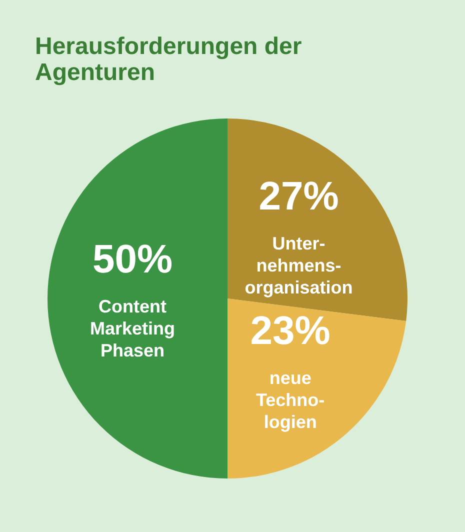 This screenshot has height=532, width=465. Describe the element at coordinates (298, 266) in the screenshot. I see `slice-label: Unter- nehmens- organisation` at that location.